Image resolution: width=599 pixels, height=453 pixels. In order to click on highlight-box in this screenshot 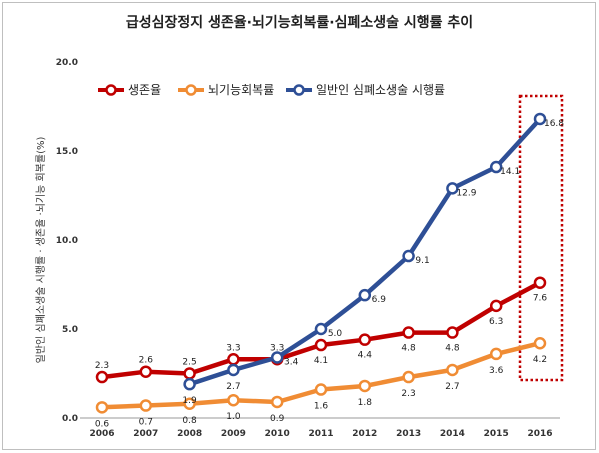, I will do `click(541, 238)`.